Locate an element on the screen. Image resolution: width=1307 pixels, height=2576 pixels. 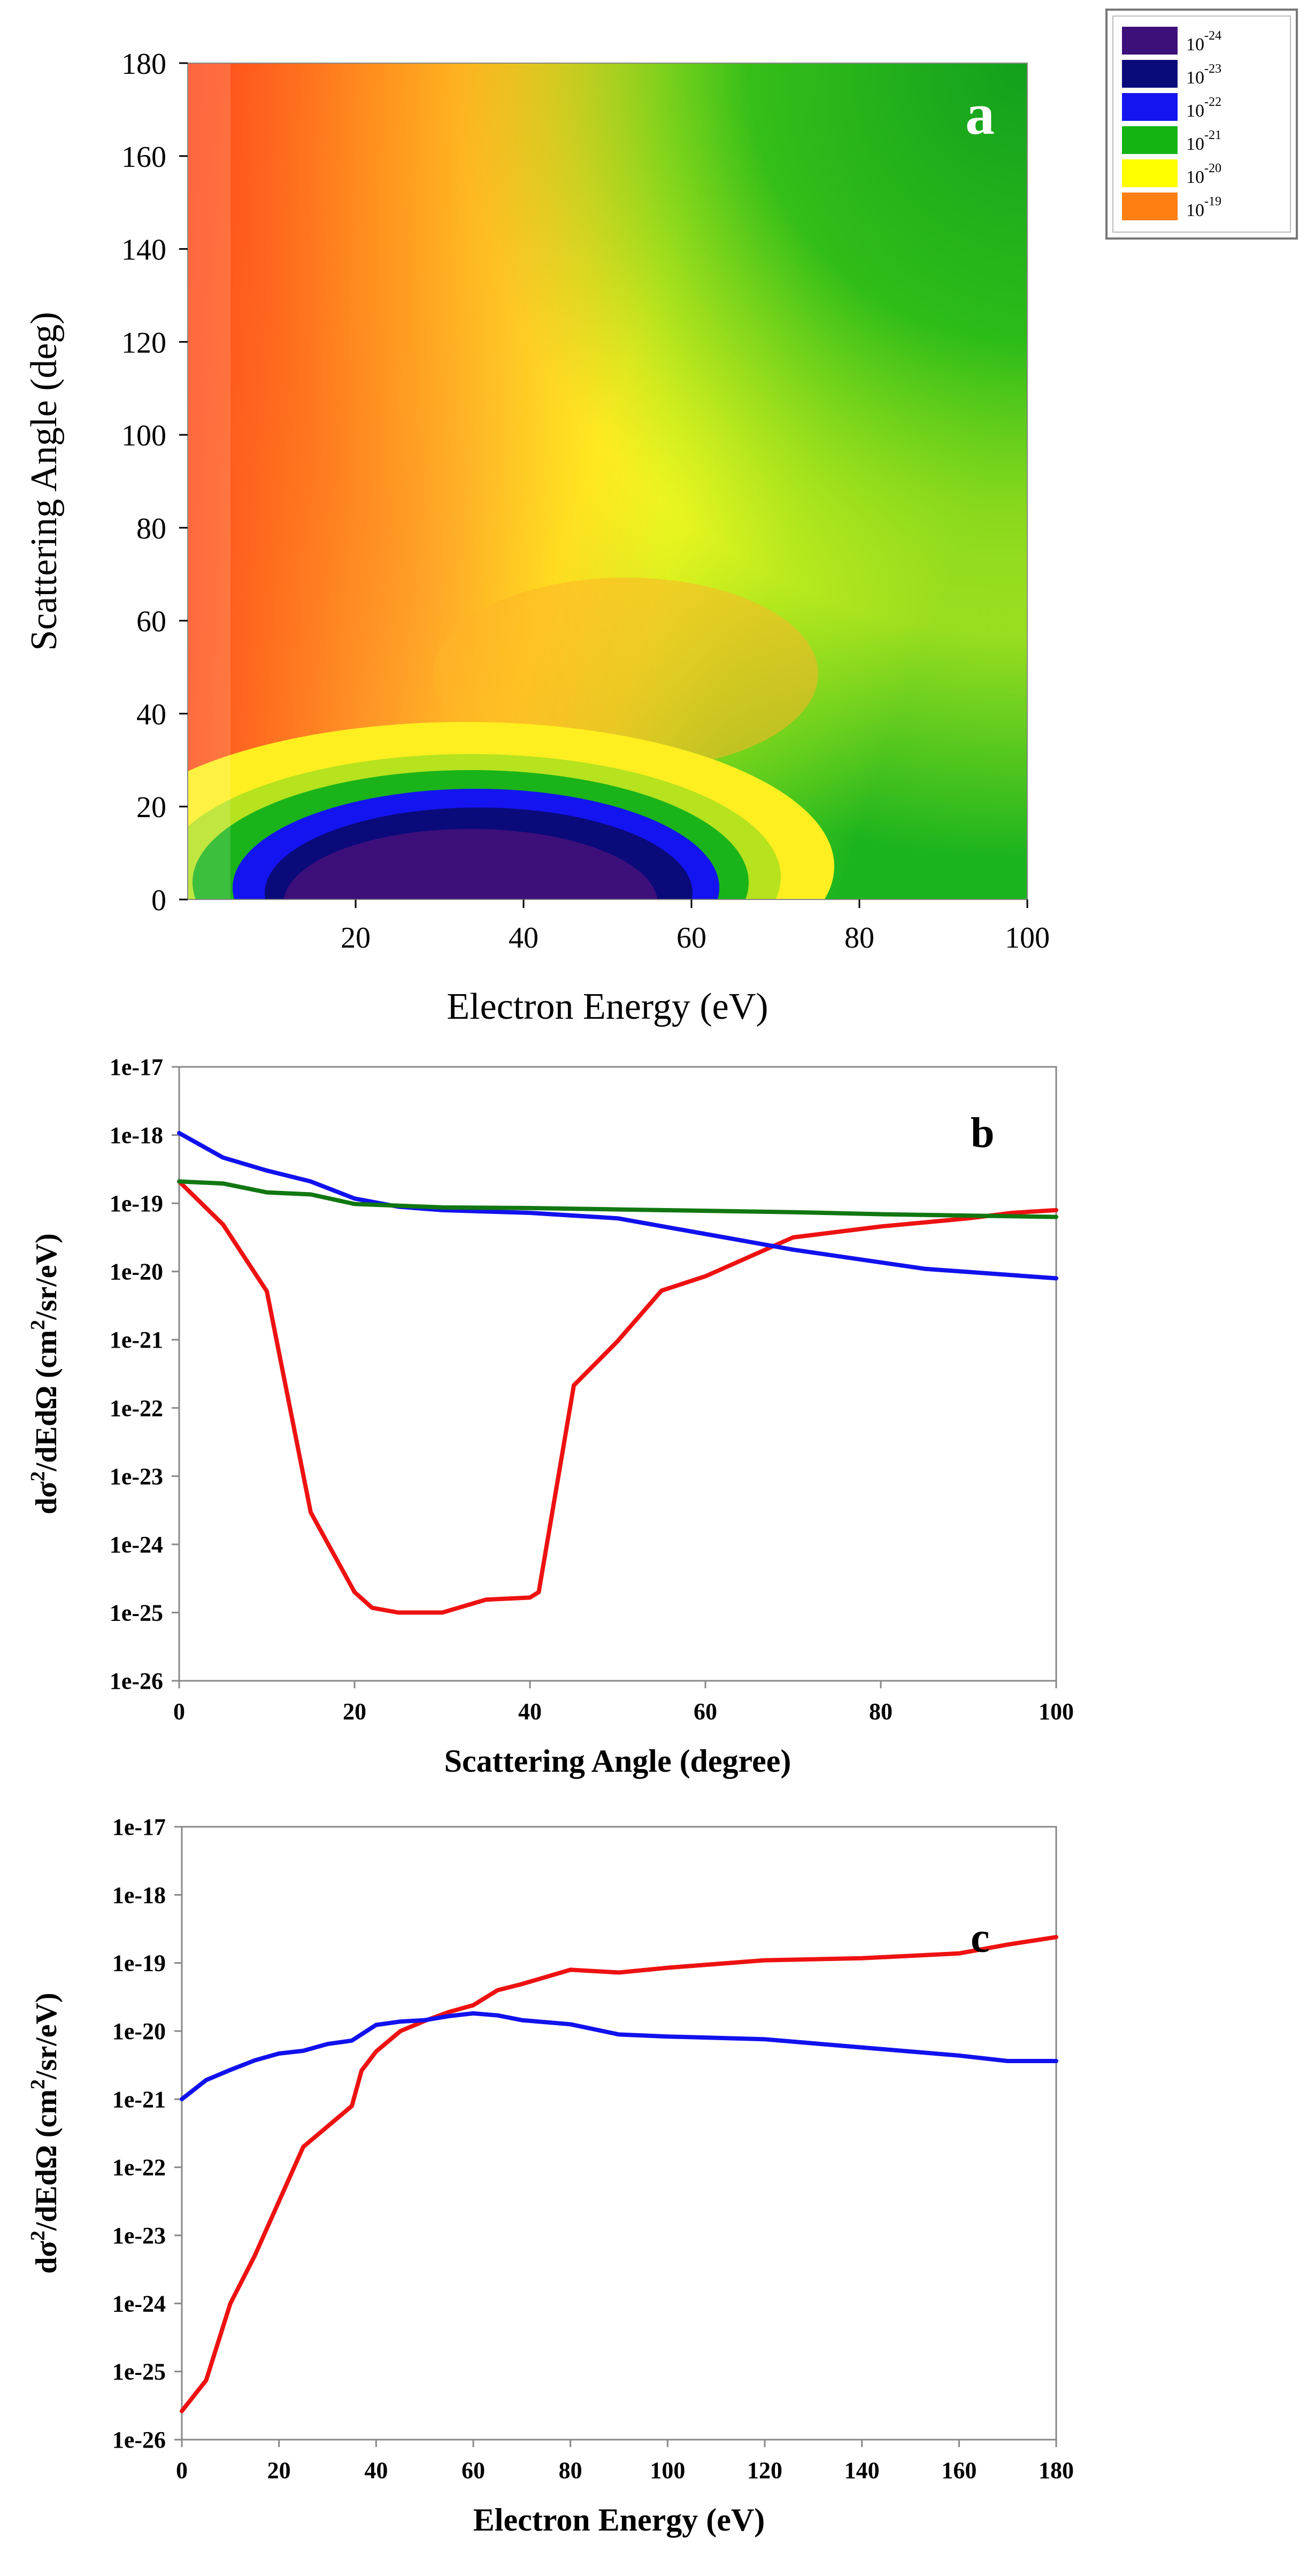
legend-label: 10-24 is located at coordinates (1203, 42).